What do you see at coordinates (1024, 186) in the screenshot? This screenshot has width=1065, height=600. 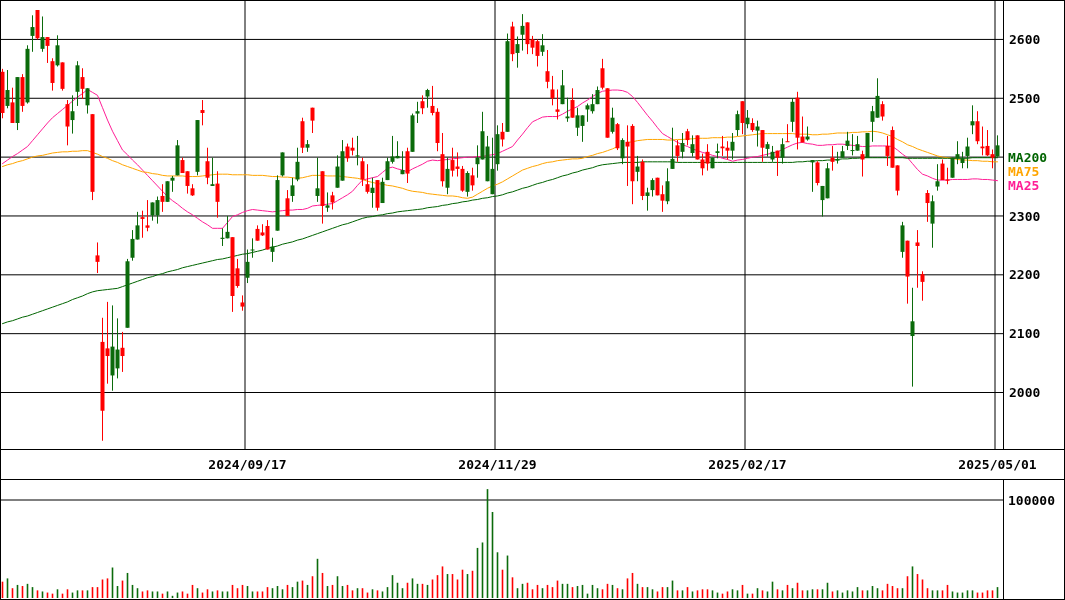 I see `series-label: MA25` at bounding box center [1024, 186].